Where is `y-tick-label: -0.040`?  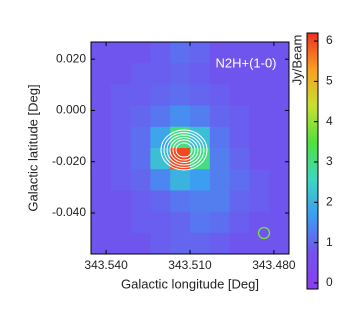 y-tick-label: -0.040 is located at coordinates (69, 212).